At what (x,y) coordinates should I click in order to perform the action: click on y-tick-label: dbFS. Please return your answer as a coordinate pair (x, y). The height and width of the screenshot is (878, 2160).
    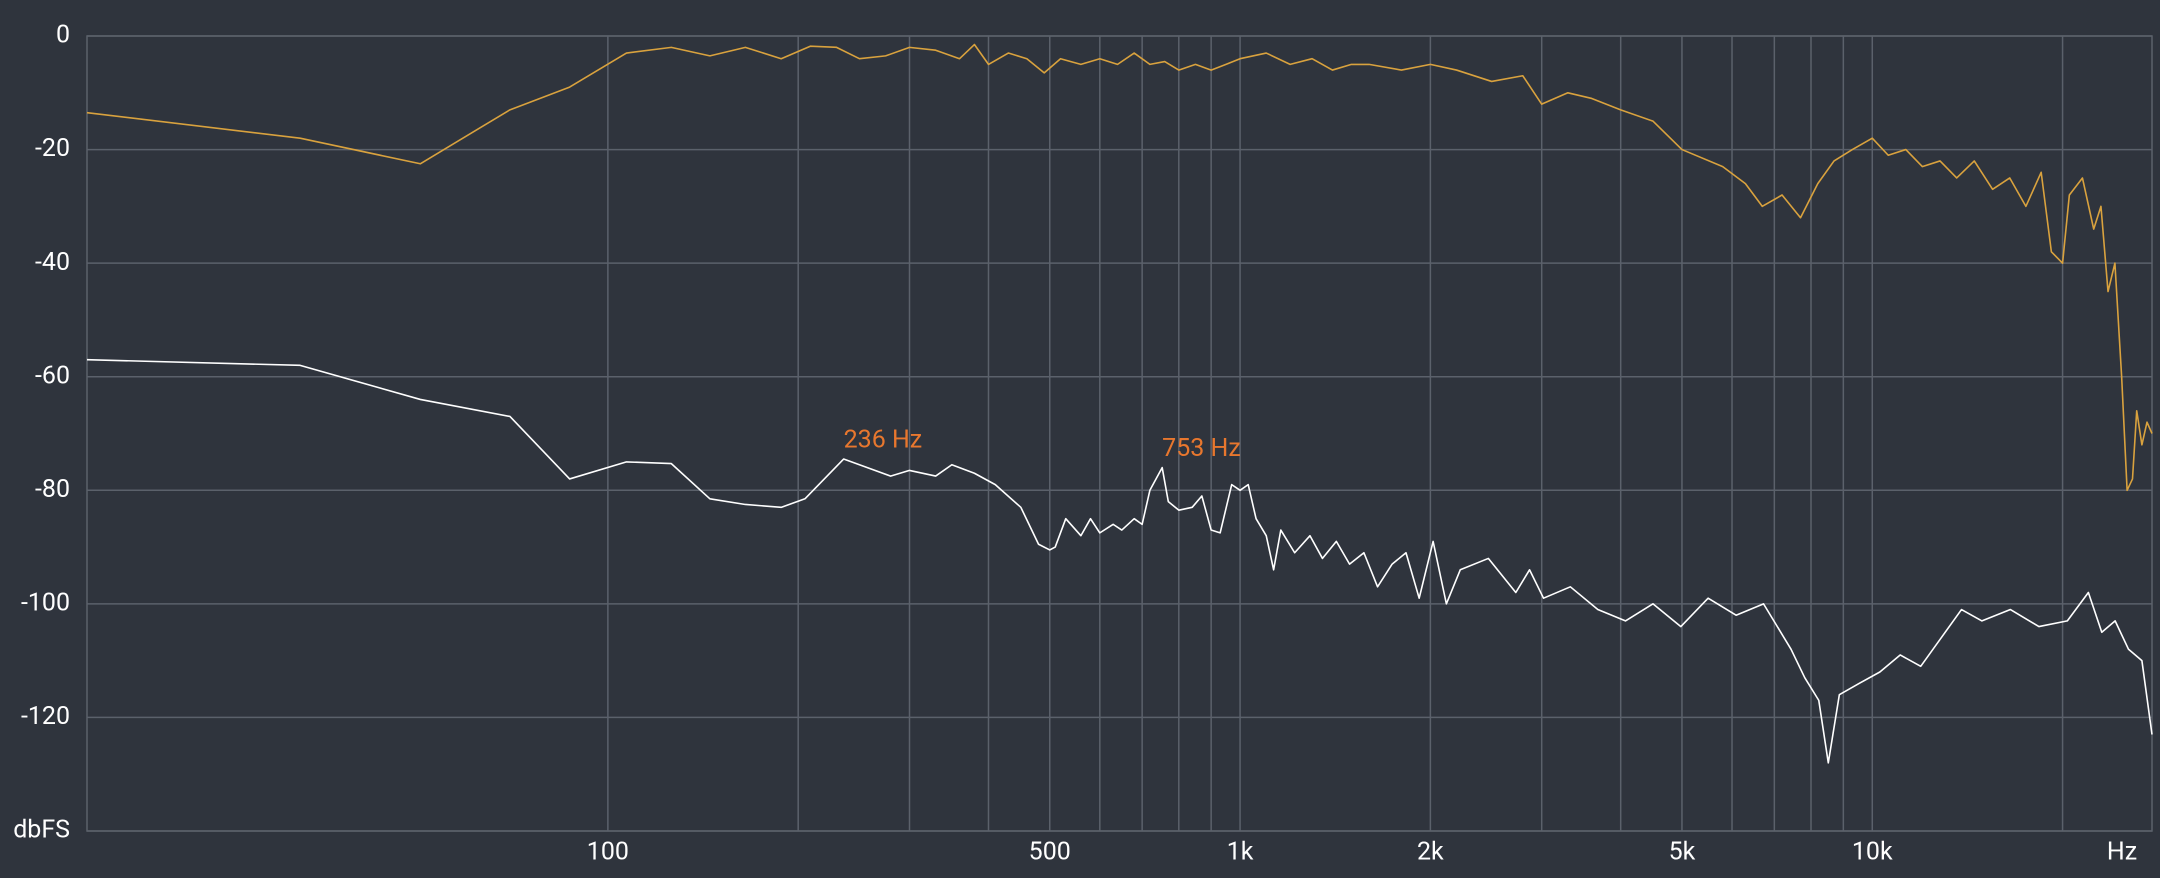
    Looking at the image, I should click on (41, 830).